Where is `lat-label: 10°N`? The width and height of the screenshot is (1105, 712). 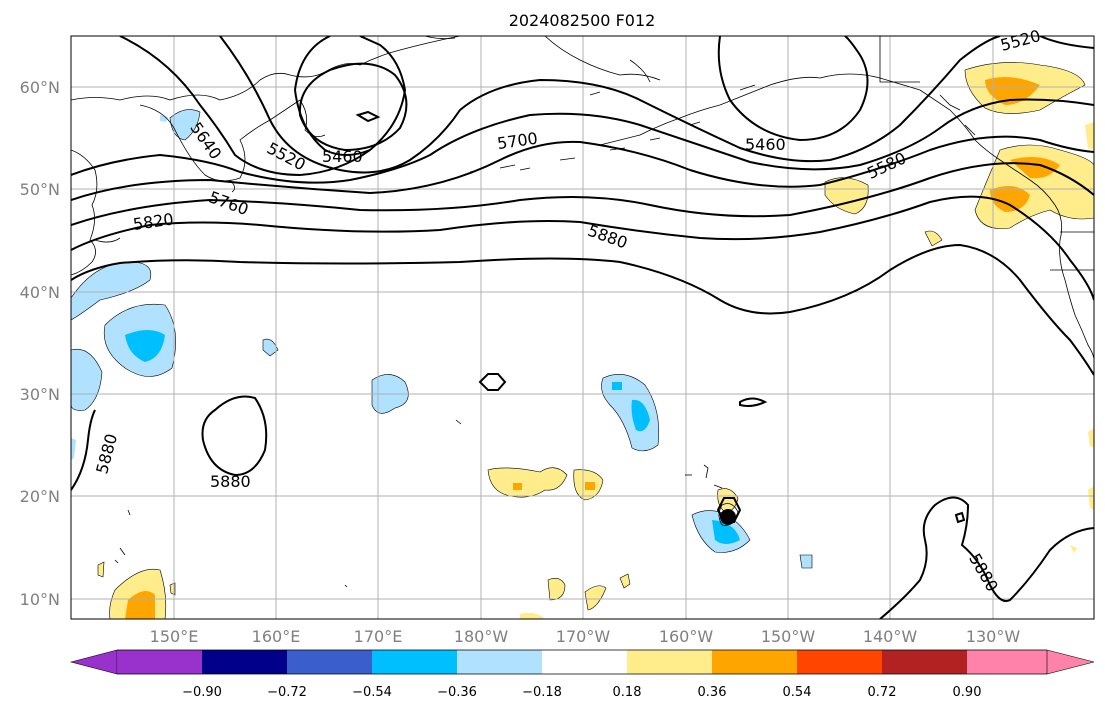 lat-label: 10°N is located at coordinates (40, 599).